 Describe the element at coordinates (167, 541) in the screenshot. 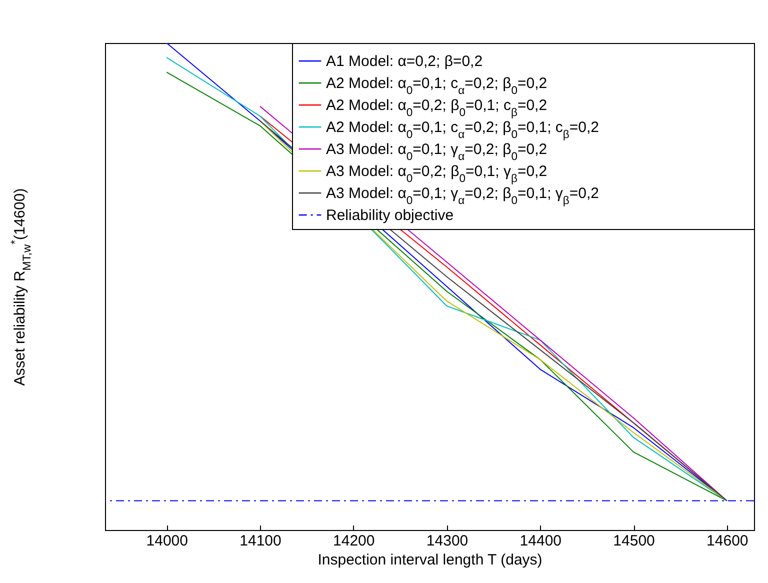

I see `x-tick-label: 14000` at that location.